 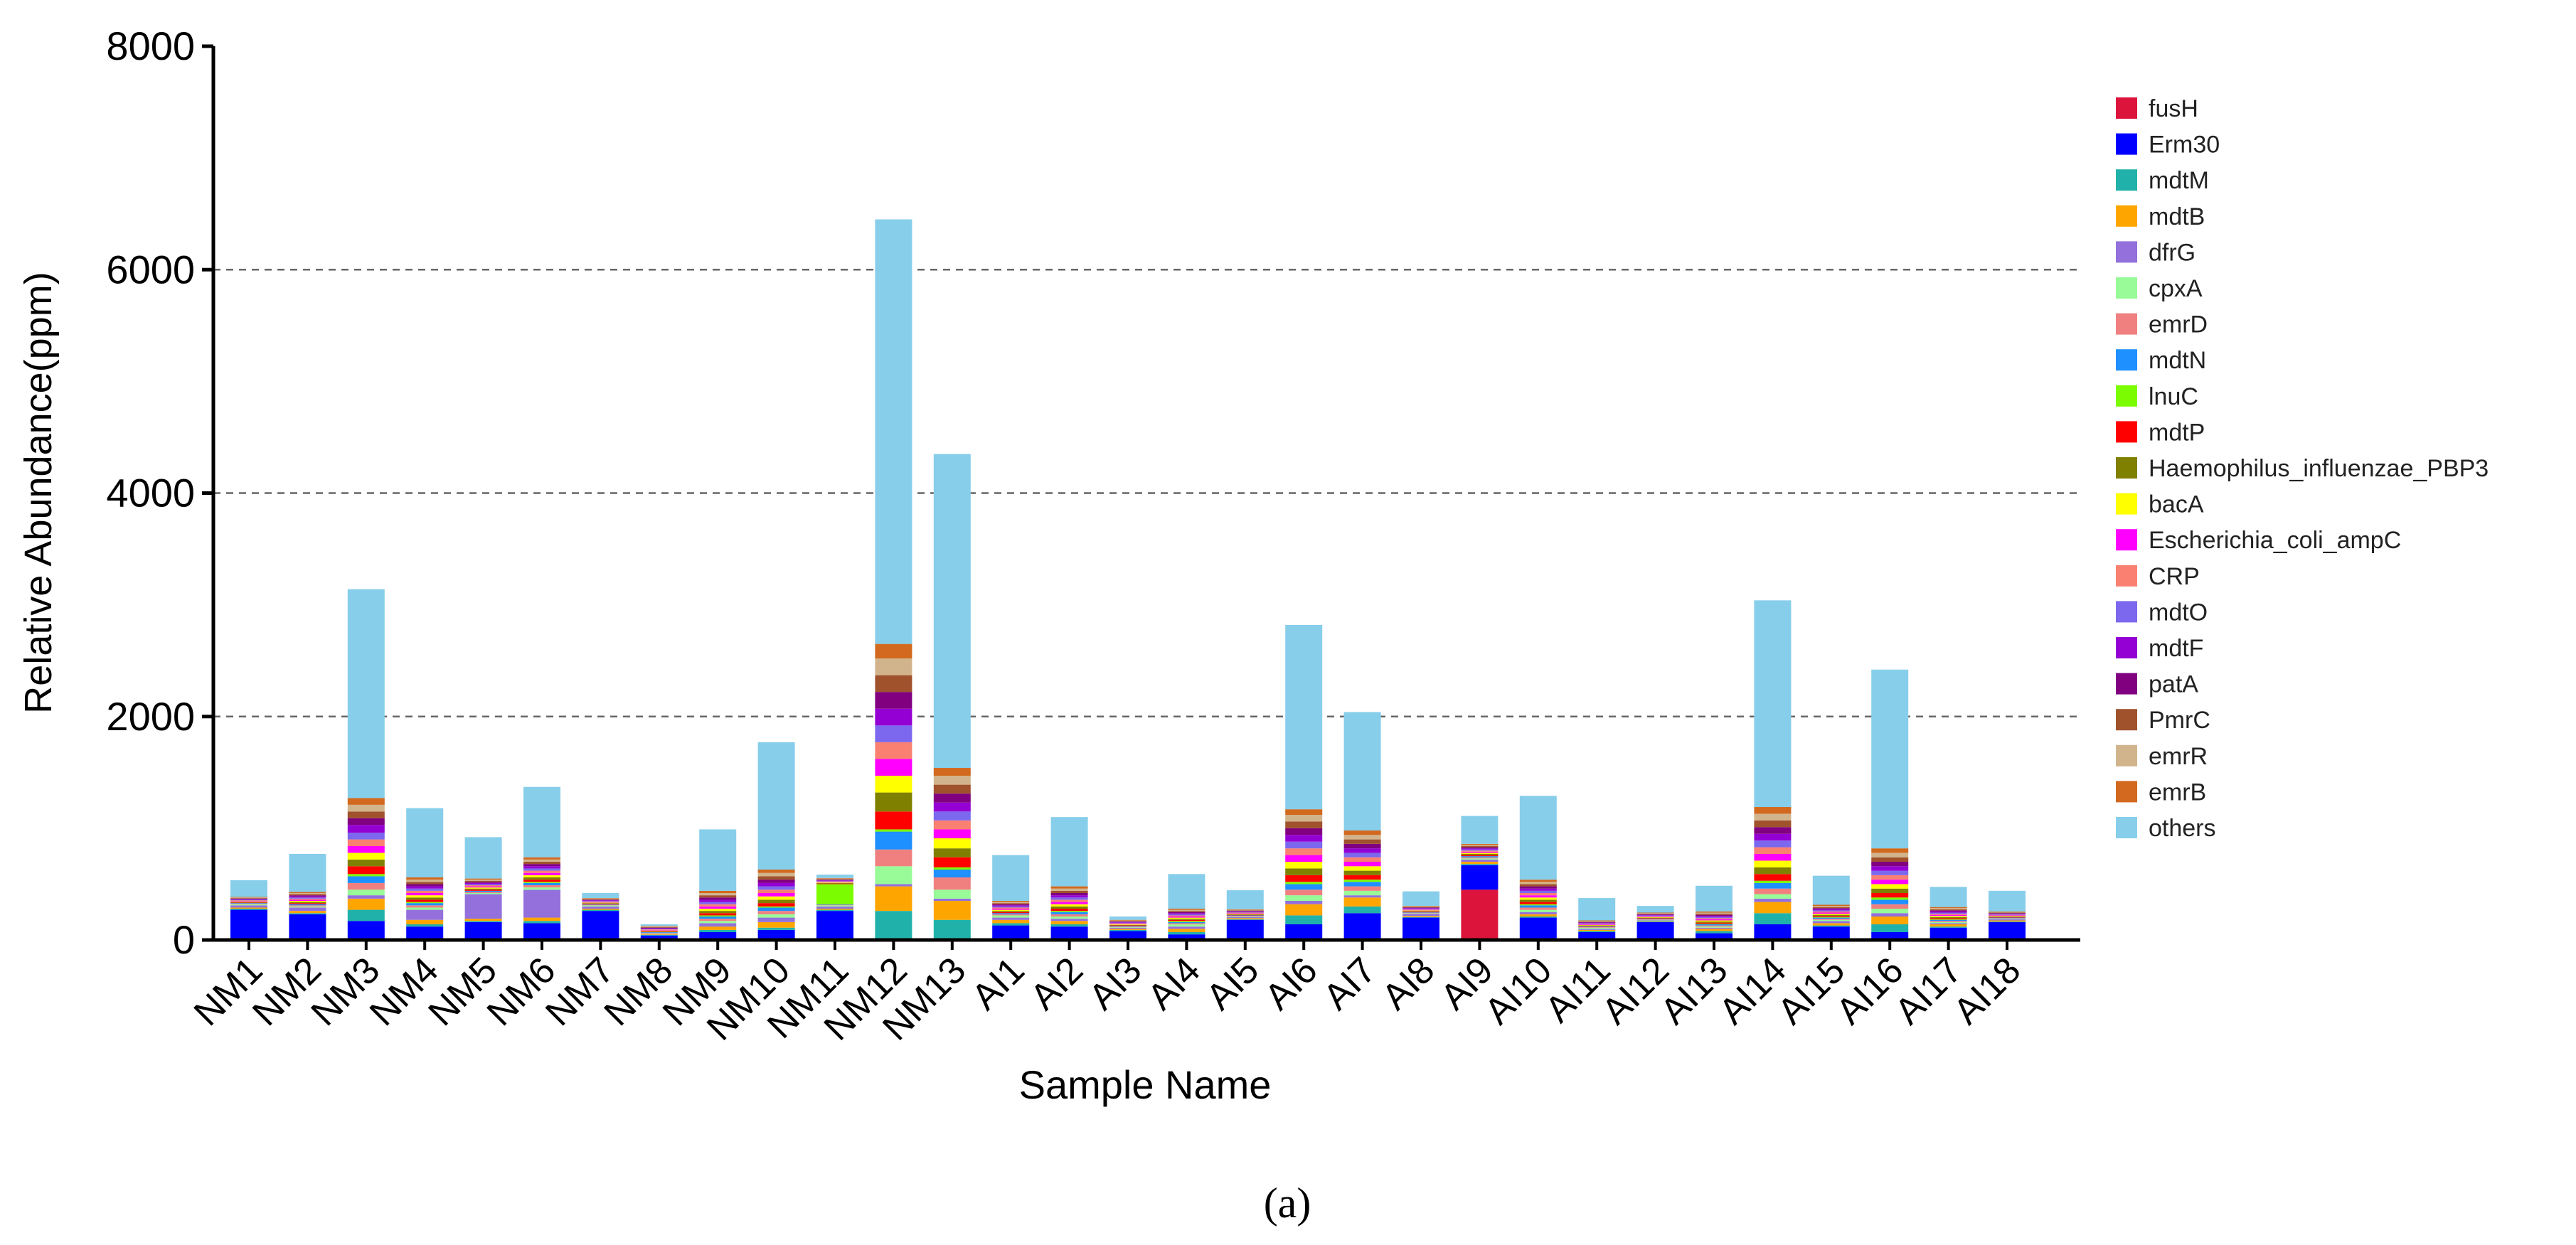 I want to click on legend-item-mdto: mdtO, so click(x=2162, y=612).